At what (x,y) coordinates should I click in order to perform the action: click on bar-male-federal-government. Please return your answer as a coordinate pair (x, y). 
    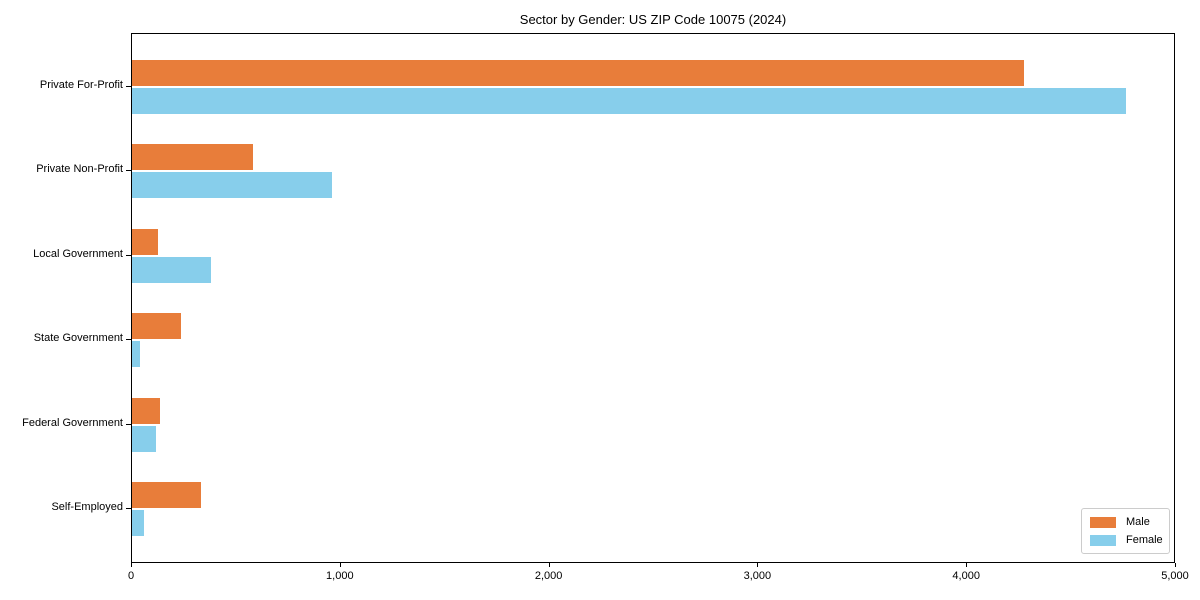
    Looking at the image, I should click on (146, 410).